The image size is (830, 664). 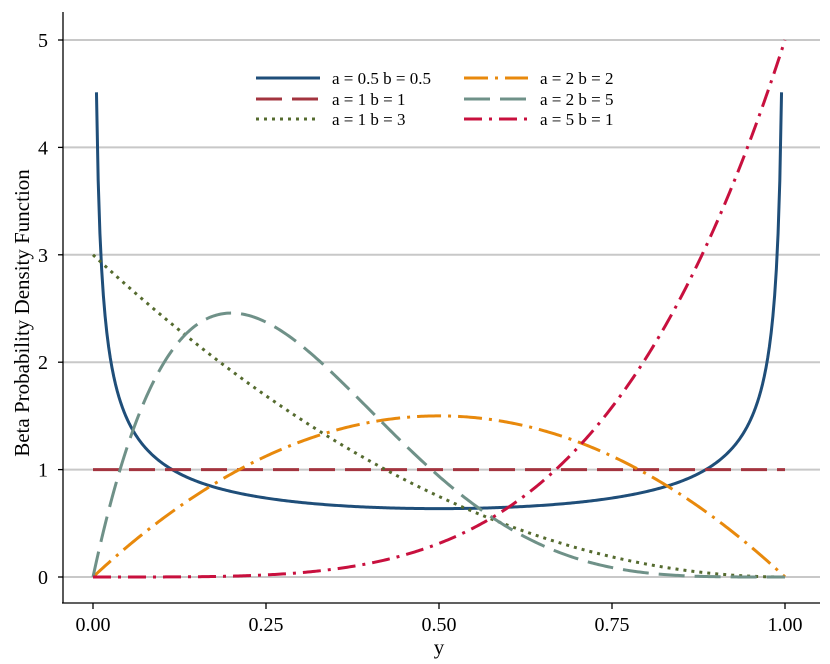 What do you see at coordinates (43, 148) in the screenshot?
I see `y-tick-label: 4` at bounding box center [43, 148].